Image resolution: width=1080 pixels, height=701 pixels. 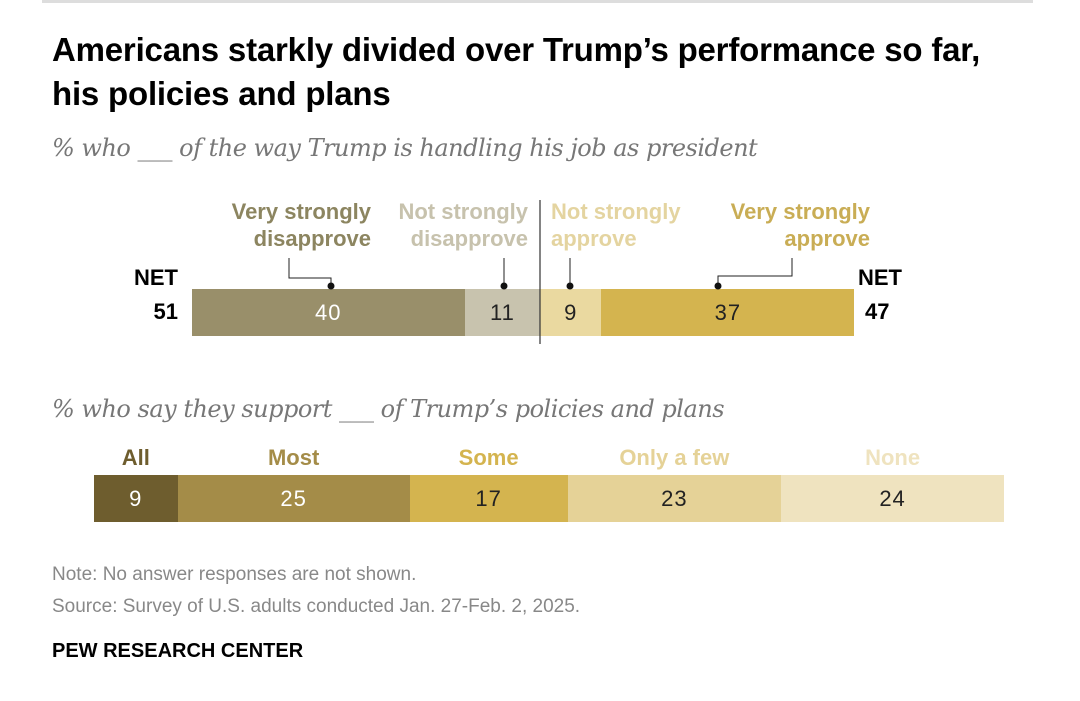 What do you see at coordinates (293, 457) in the screenshot?
I see `category-label-most: Most` at bounding box center [293, 457].